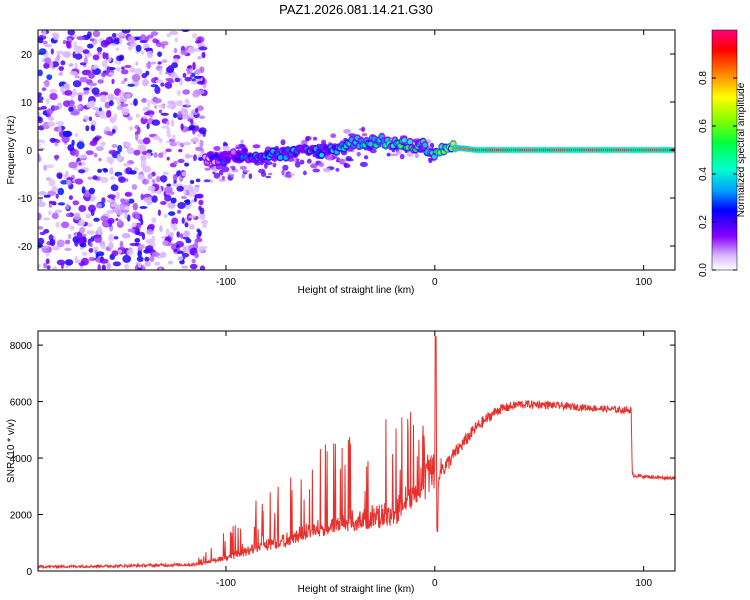 The image size is (750, 600). I want to click on y-tick-label: -20, so click(25, 247).